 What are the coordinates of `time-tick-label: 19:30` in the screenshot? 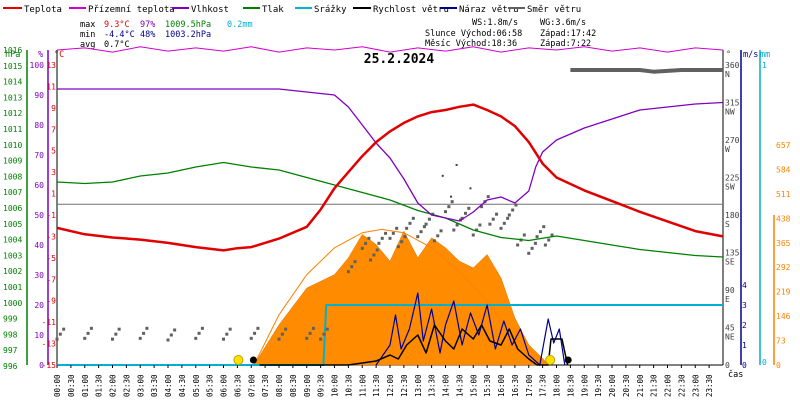 It's located at (598, 385).